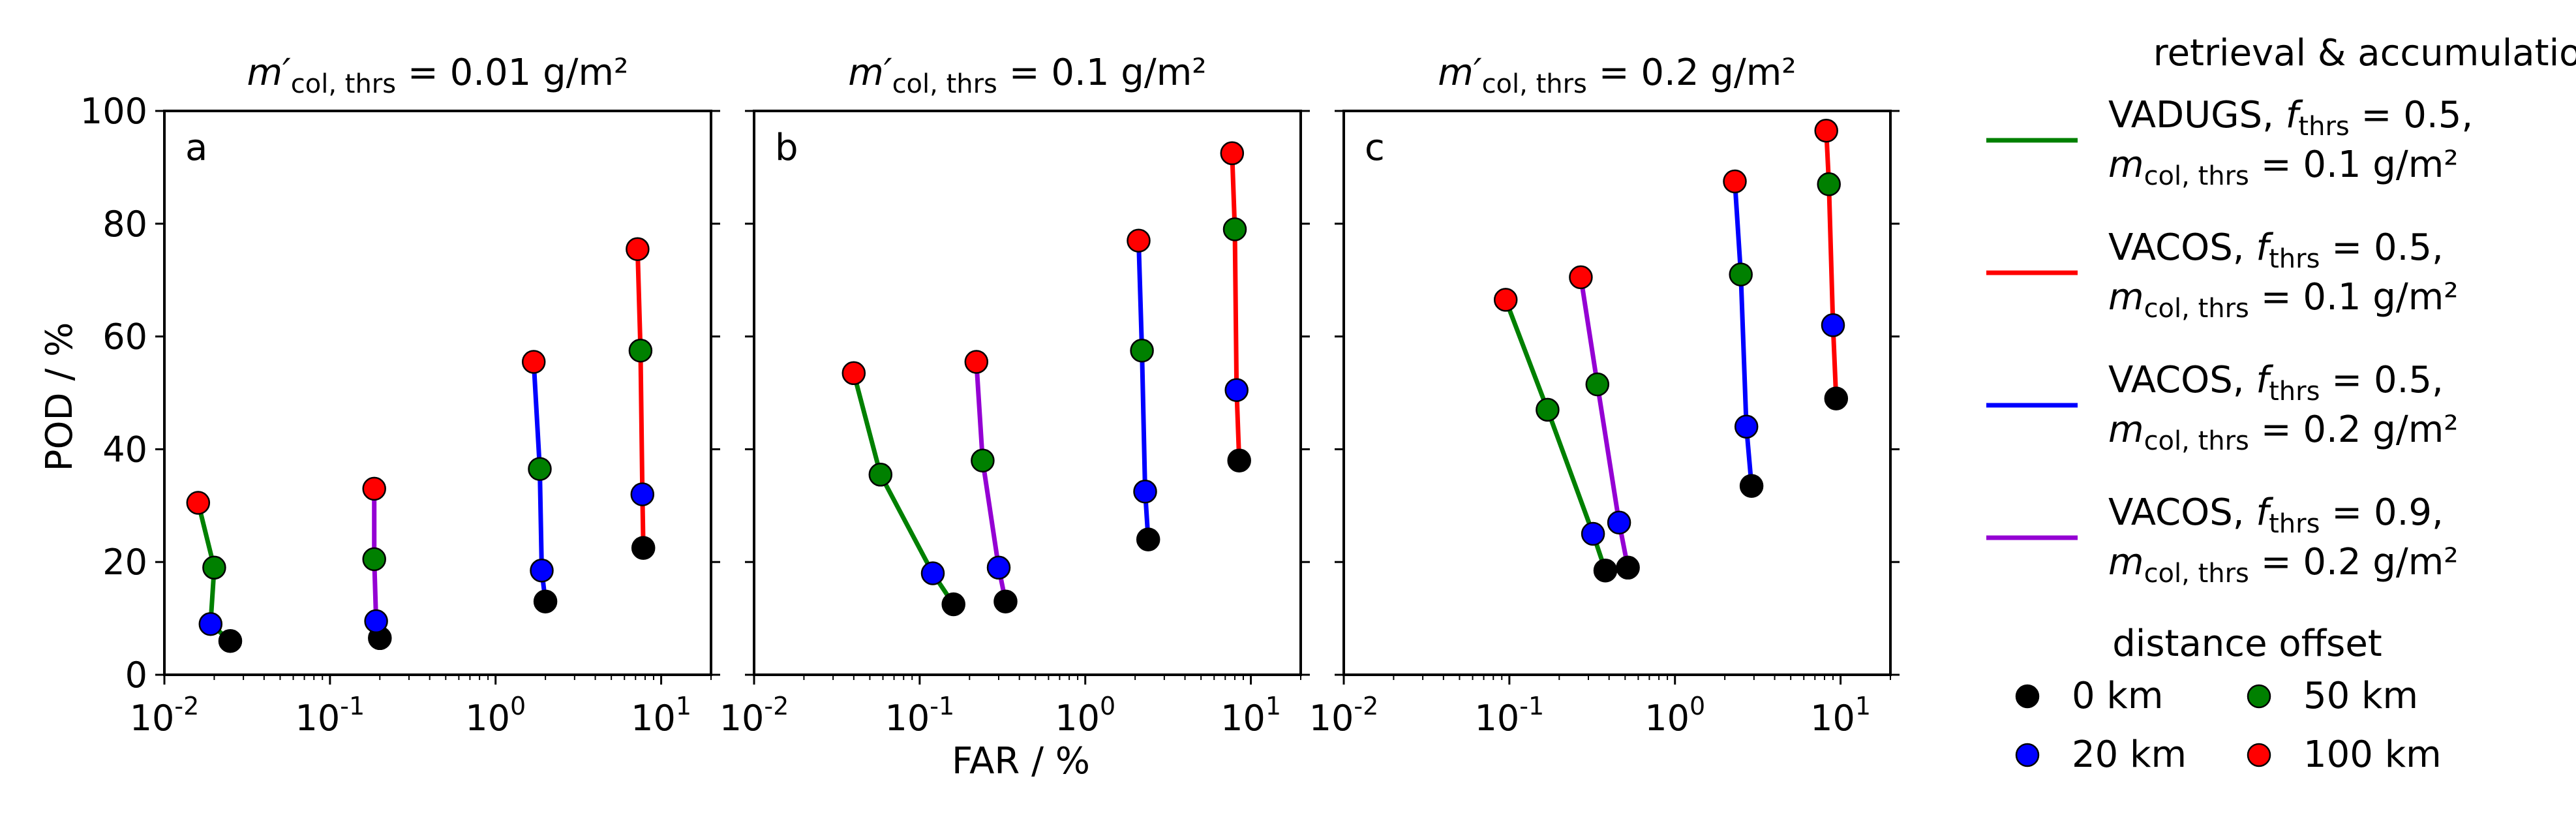 The width and height of the screenshot is (2576, 819). I want to click on legend-offset-label: 100 km, so click(2372, 755).